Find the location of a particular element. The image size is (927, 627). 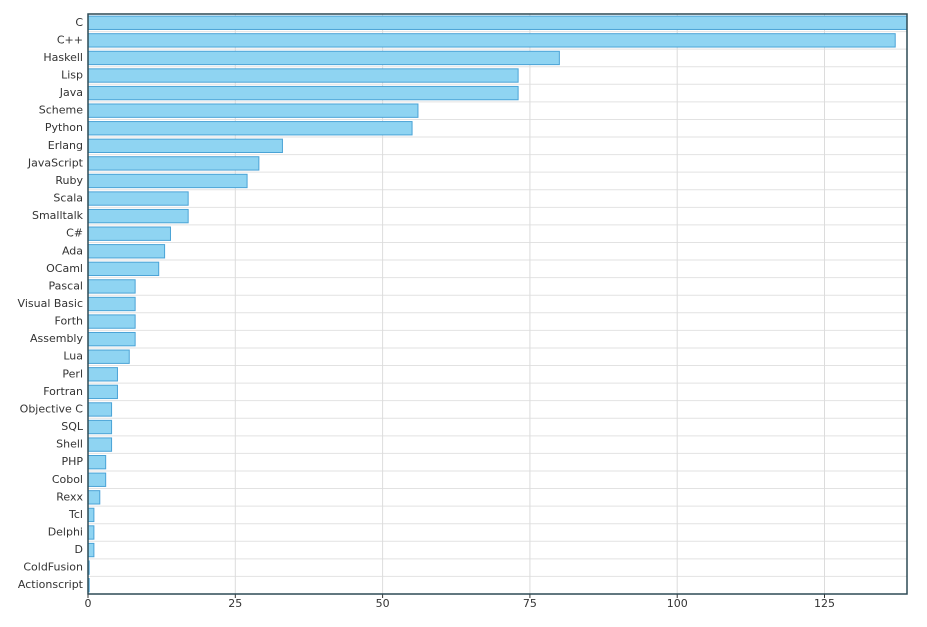

x-tick-label: 25 is located at coordinates (235, 603).